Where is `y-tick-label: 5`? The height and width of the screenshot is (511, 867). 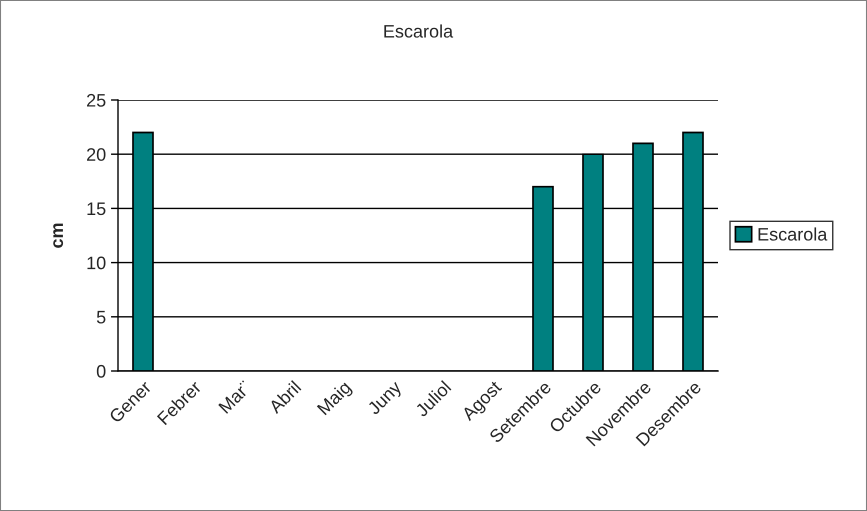 y-tick-label: 5 is located at coordinates (101, 317).